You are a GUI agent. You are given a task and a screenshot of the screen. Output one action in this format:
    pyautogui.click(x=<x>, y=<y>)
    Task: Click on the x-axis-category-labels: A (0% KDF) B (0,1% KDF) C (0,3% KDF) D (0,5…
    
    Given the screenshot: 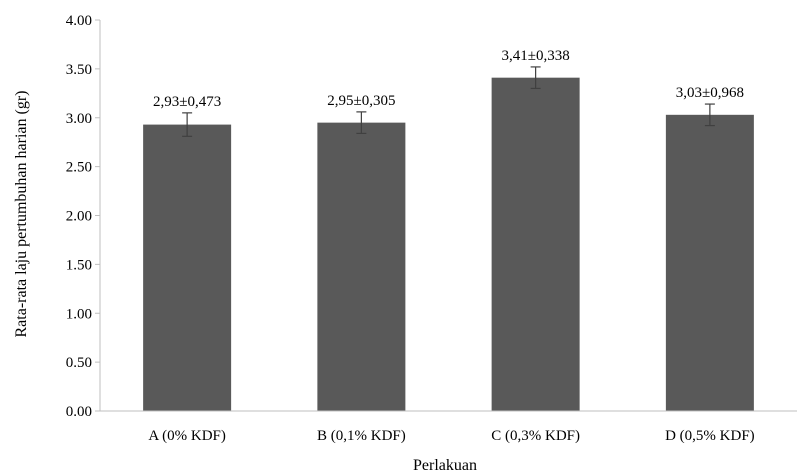 What is the action you would take?
    pyautogui.click(x=451, y=436)
    